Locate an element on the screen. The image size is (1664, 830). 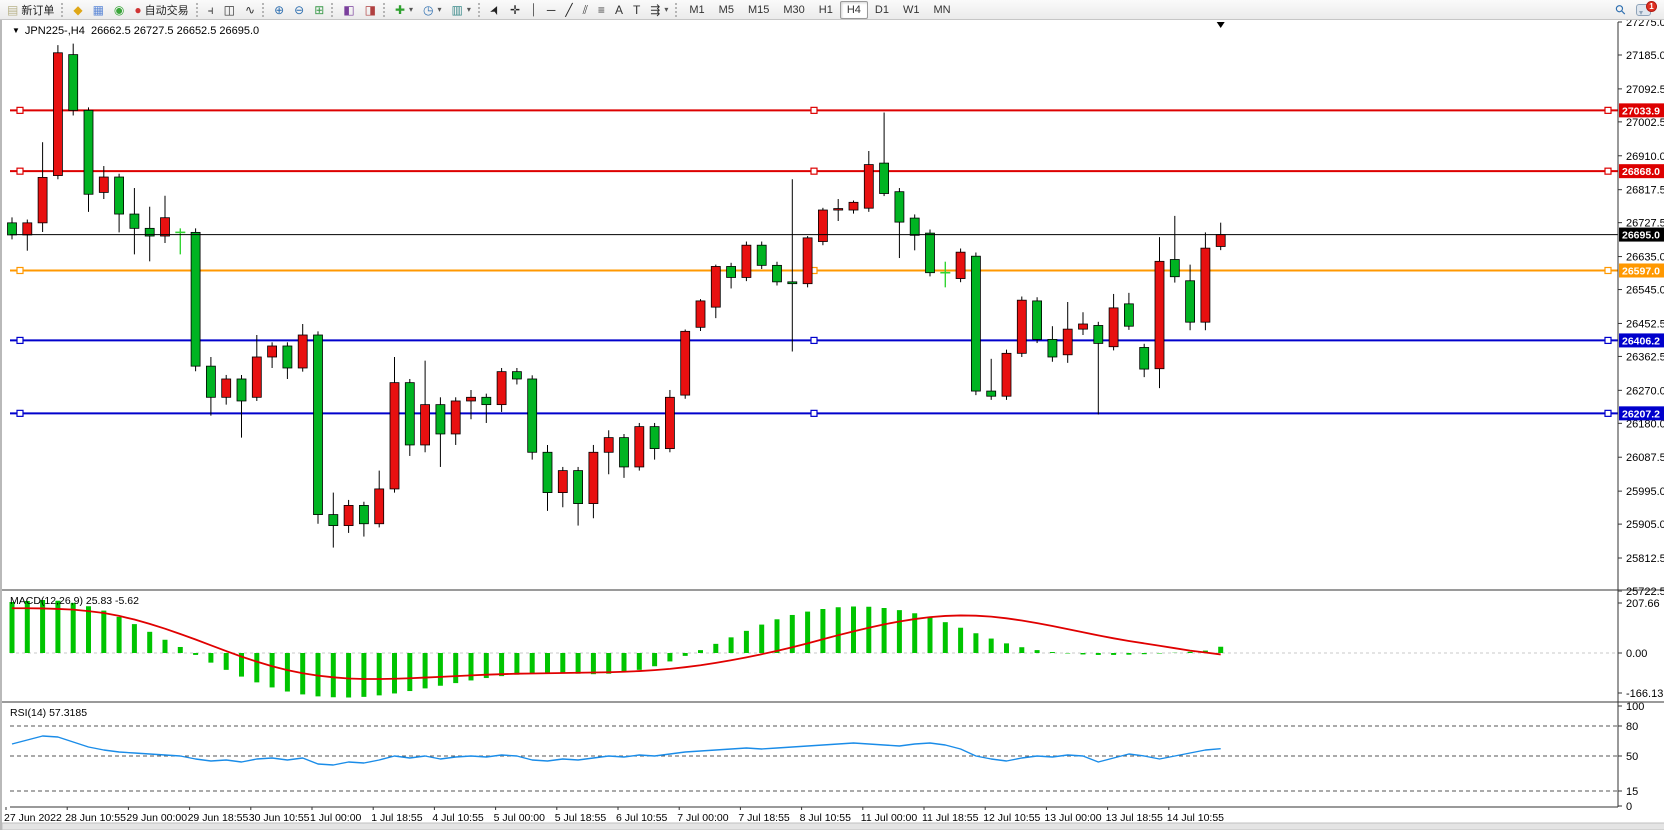
zoom-in-button: ⊕ is located at coordinates (279, 10).